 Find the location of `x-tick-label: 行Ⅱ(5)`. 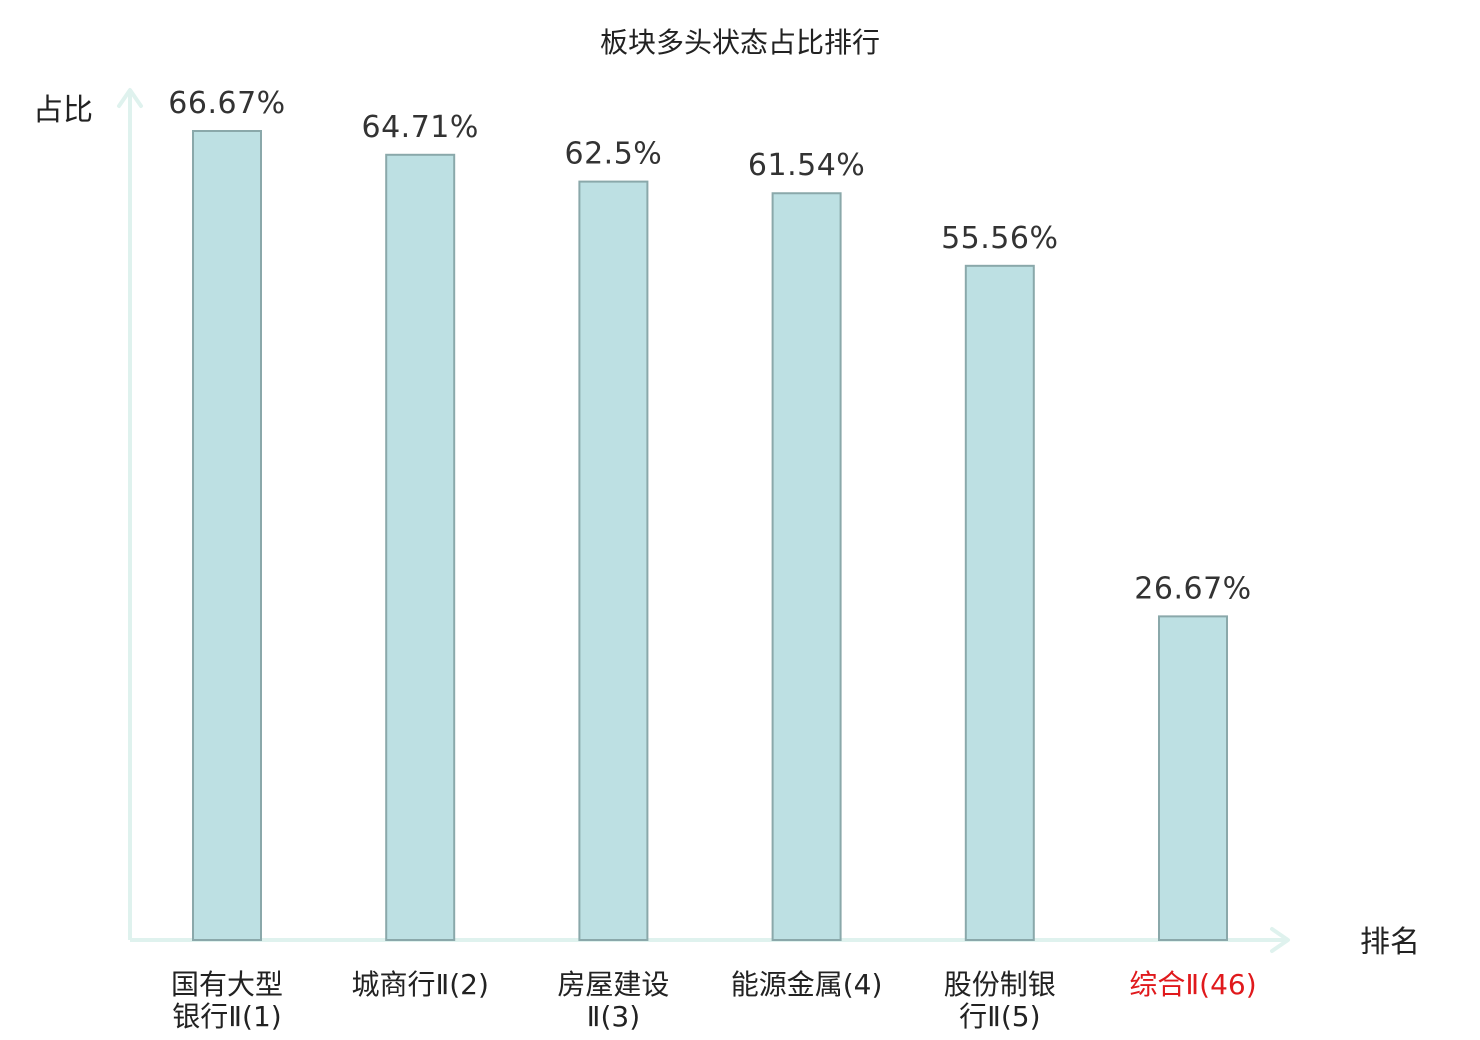

x-tick-label: 行Ⅱ(5) is located at coordinates (999, 1016).